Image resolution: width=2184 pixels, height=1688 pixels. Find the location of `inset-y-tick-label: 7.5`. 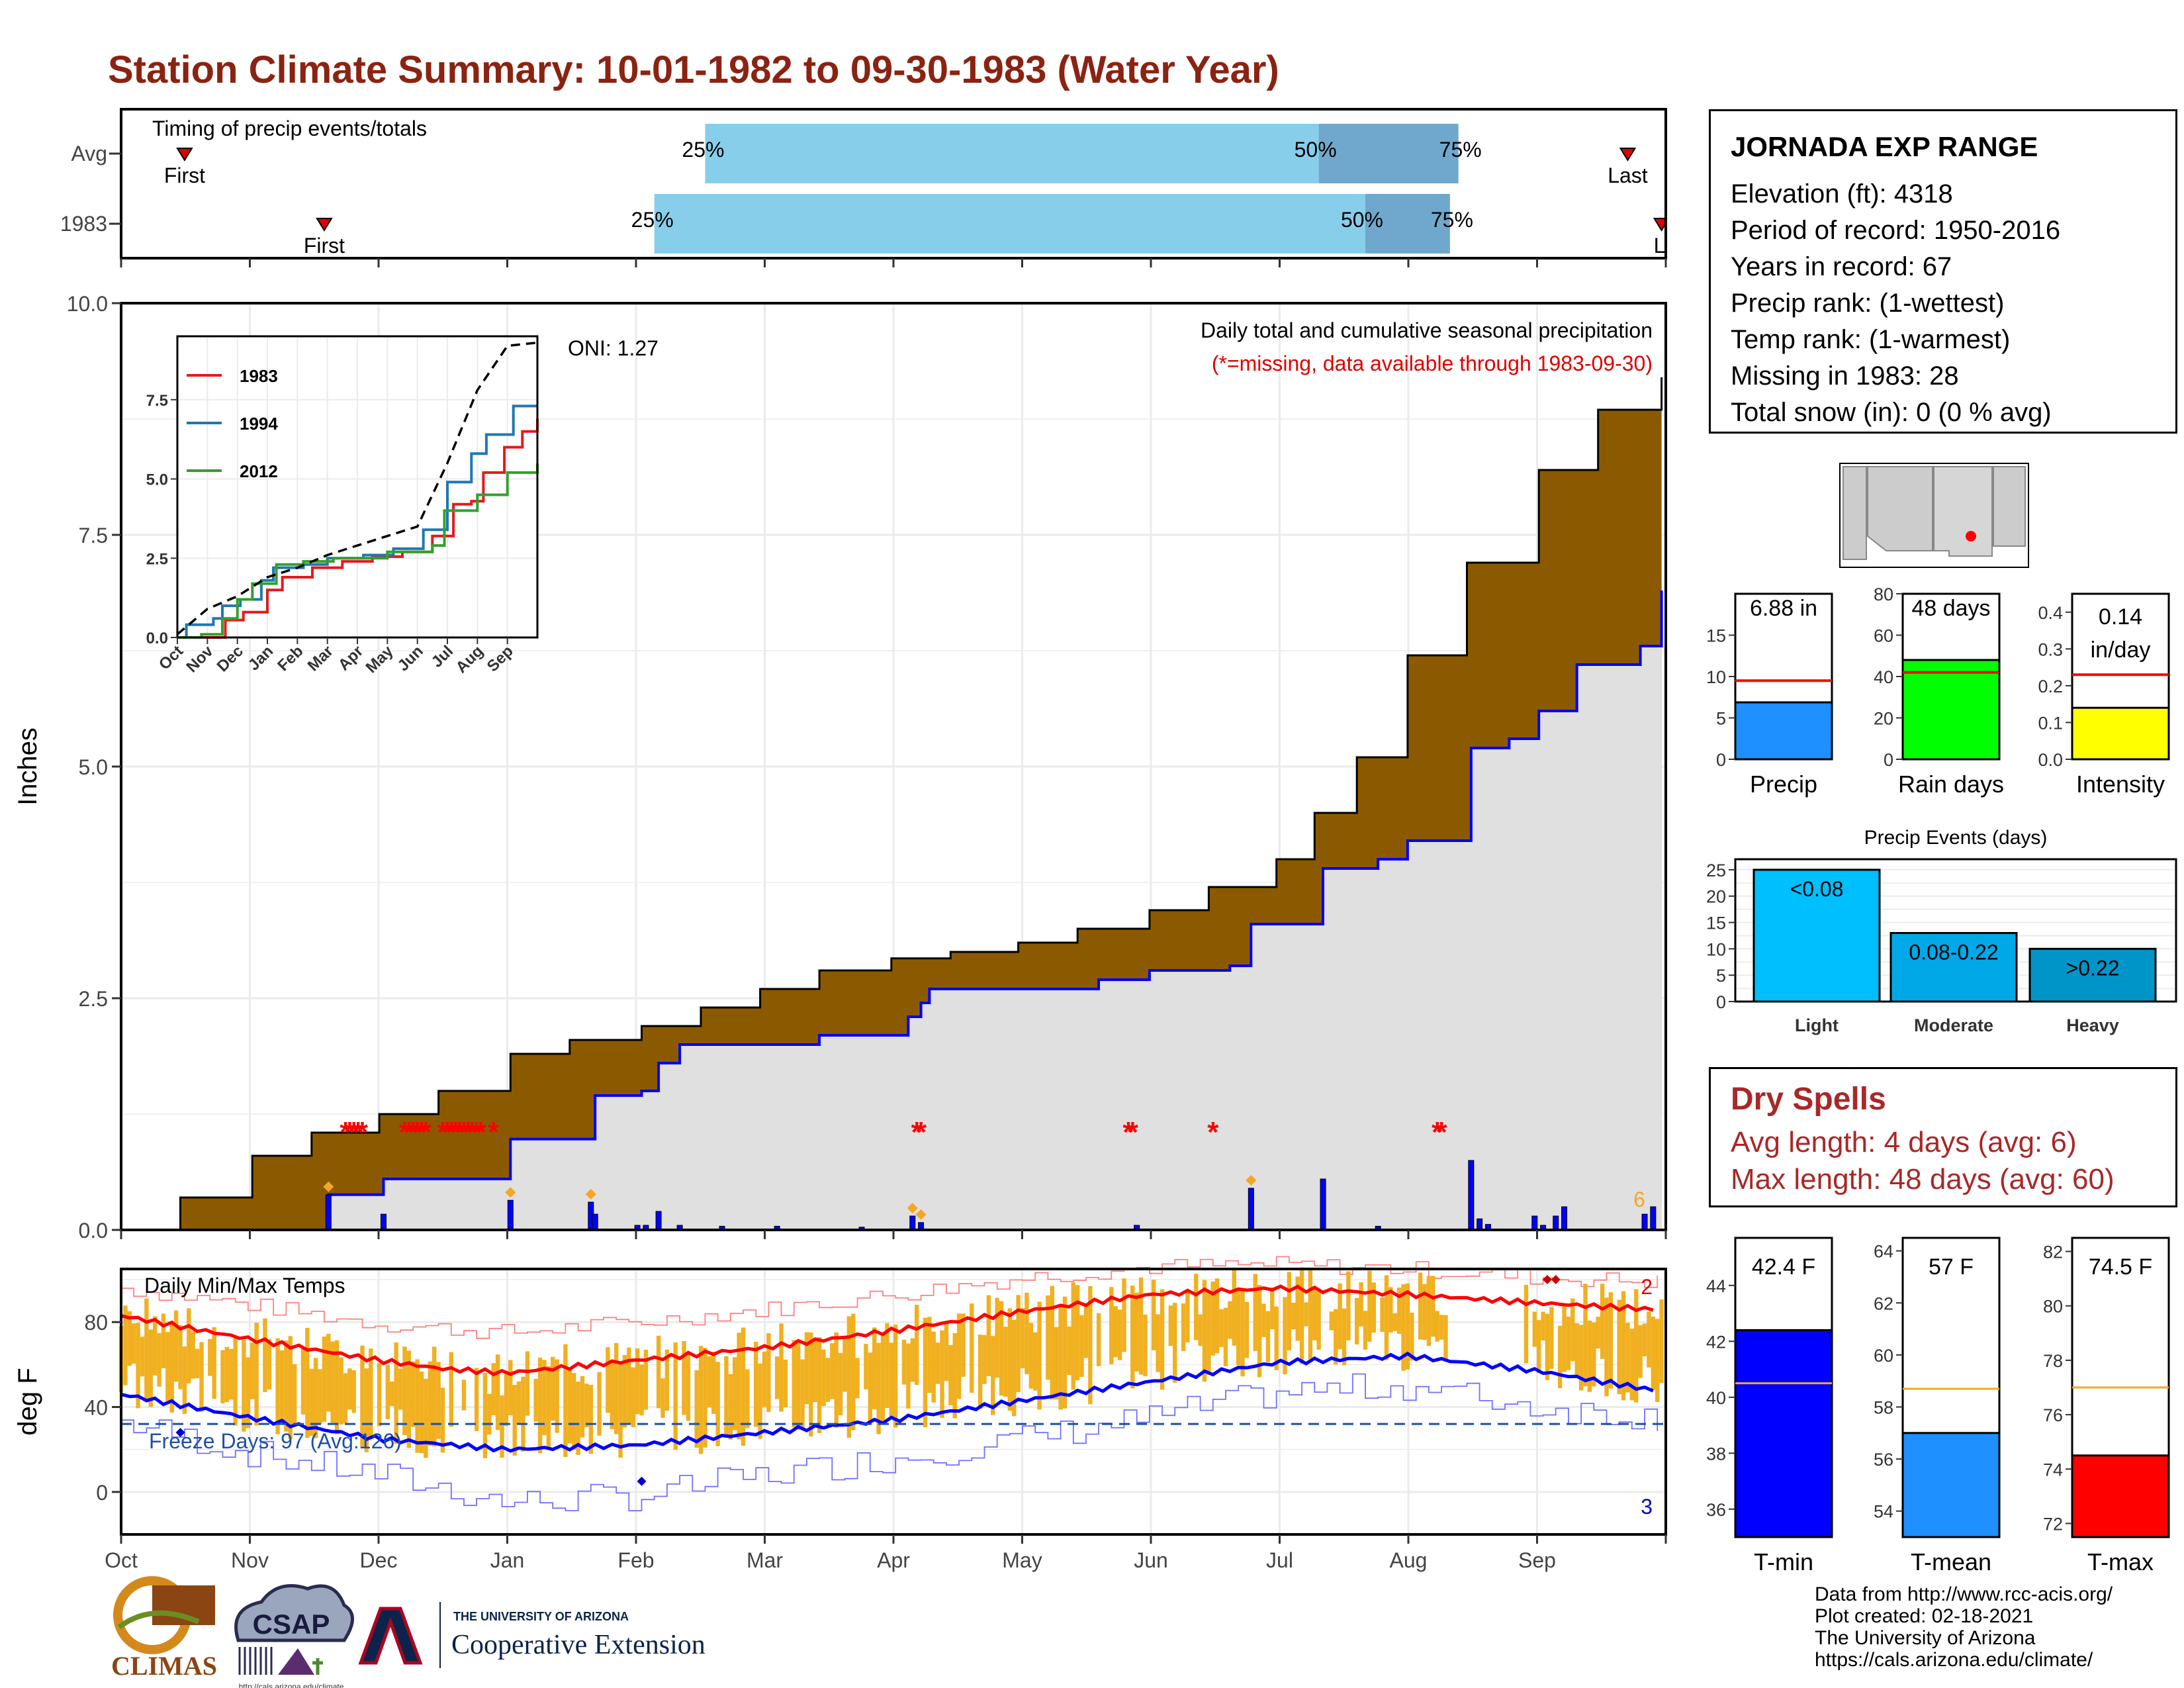

inset-y-tick-label: 7.5 is located at coordinates (157, 401).